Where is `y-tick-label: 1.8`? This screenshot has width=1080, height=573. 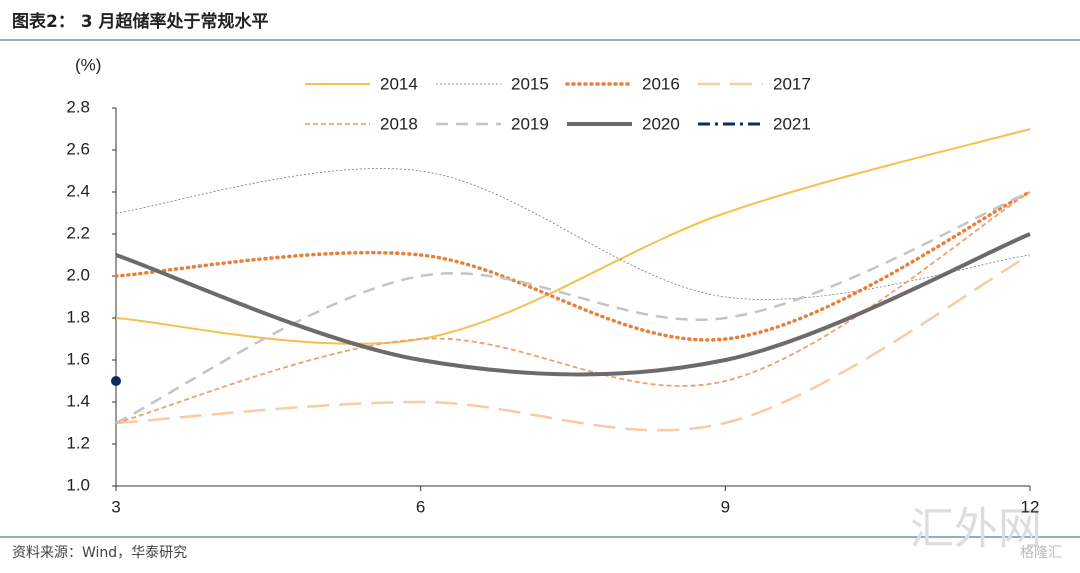 y-tick-label: 1.8 is located at coordinates (78, 316).